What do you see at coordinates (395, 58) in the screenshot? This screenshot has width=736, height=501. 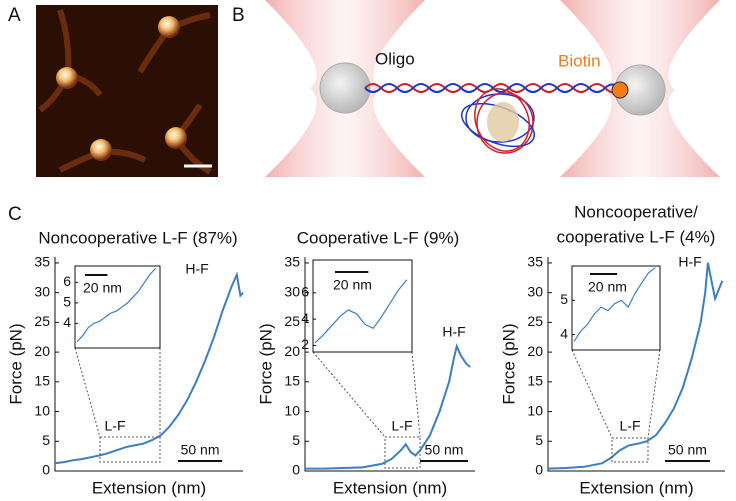 I see `oligo-label: Oligo` at bounding box center [395, 58].